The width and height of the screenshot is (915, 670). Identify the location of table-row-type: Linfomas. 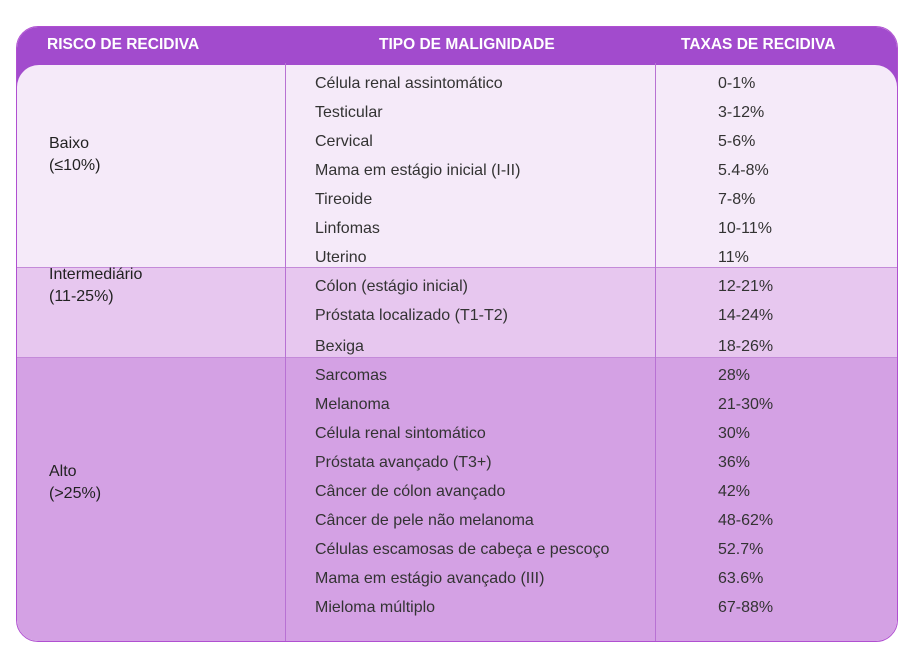
(347, 228).